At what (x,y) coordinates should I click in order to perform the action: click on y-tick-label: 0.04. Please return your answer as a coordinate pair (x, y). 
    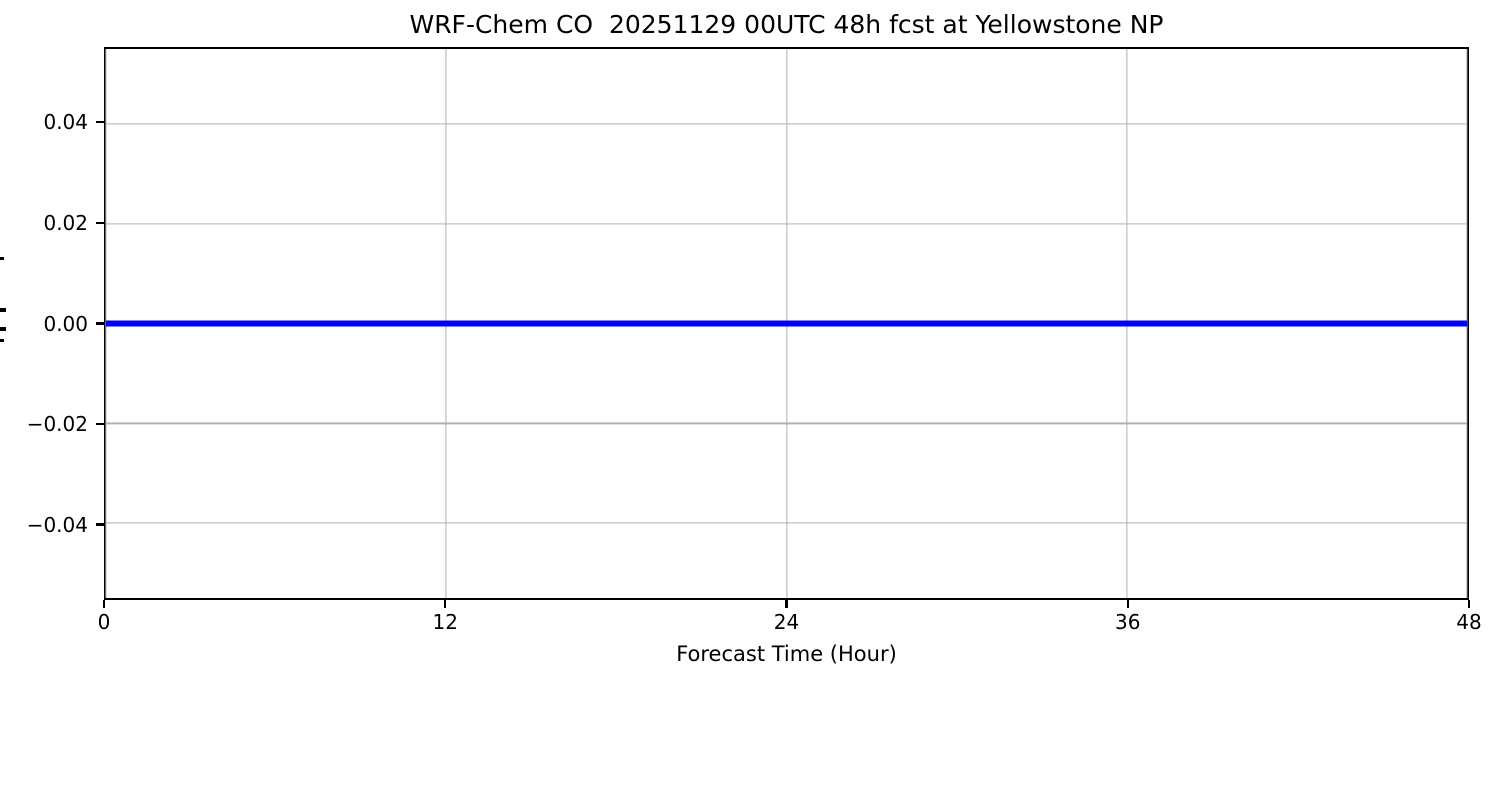
    Looking at the image, I should click on (65, 122).